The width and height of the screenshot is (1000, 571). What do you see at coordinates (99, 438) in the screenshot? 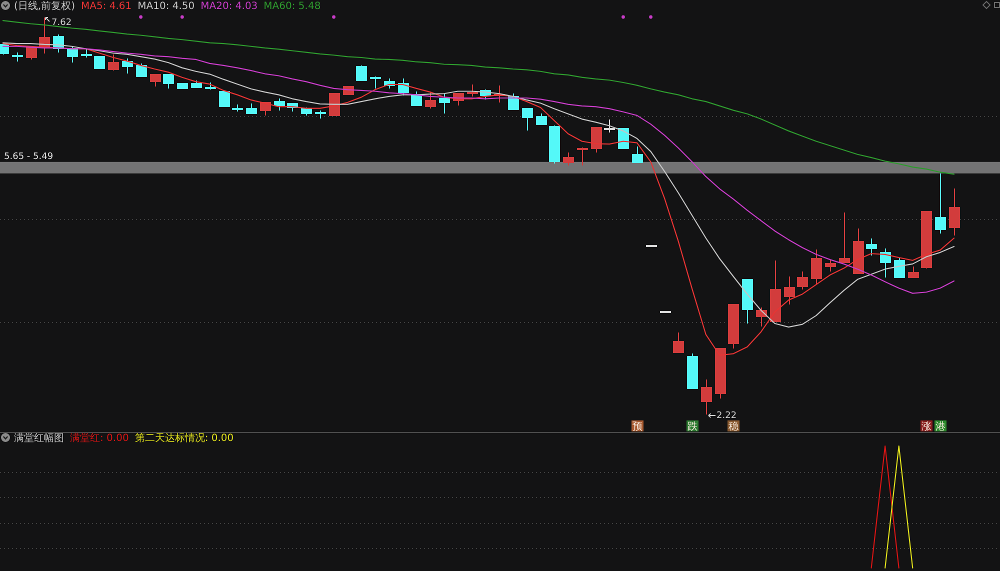
I see `text: 满堂红: 0.00` at bounding box center [99, 438].